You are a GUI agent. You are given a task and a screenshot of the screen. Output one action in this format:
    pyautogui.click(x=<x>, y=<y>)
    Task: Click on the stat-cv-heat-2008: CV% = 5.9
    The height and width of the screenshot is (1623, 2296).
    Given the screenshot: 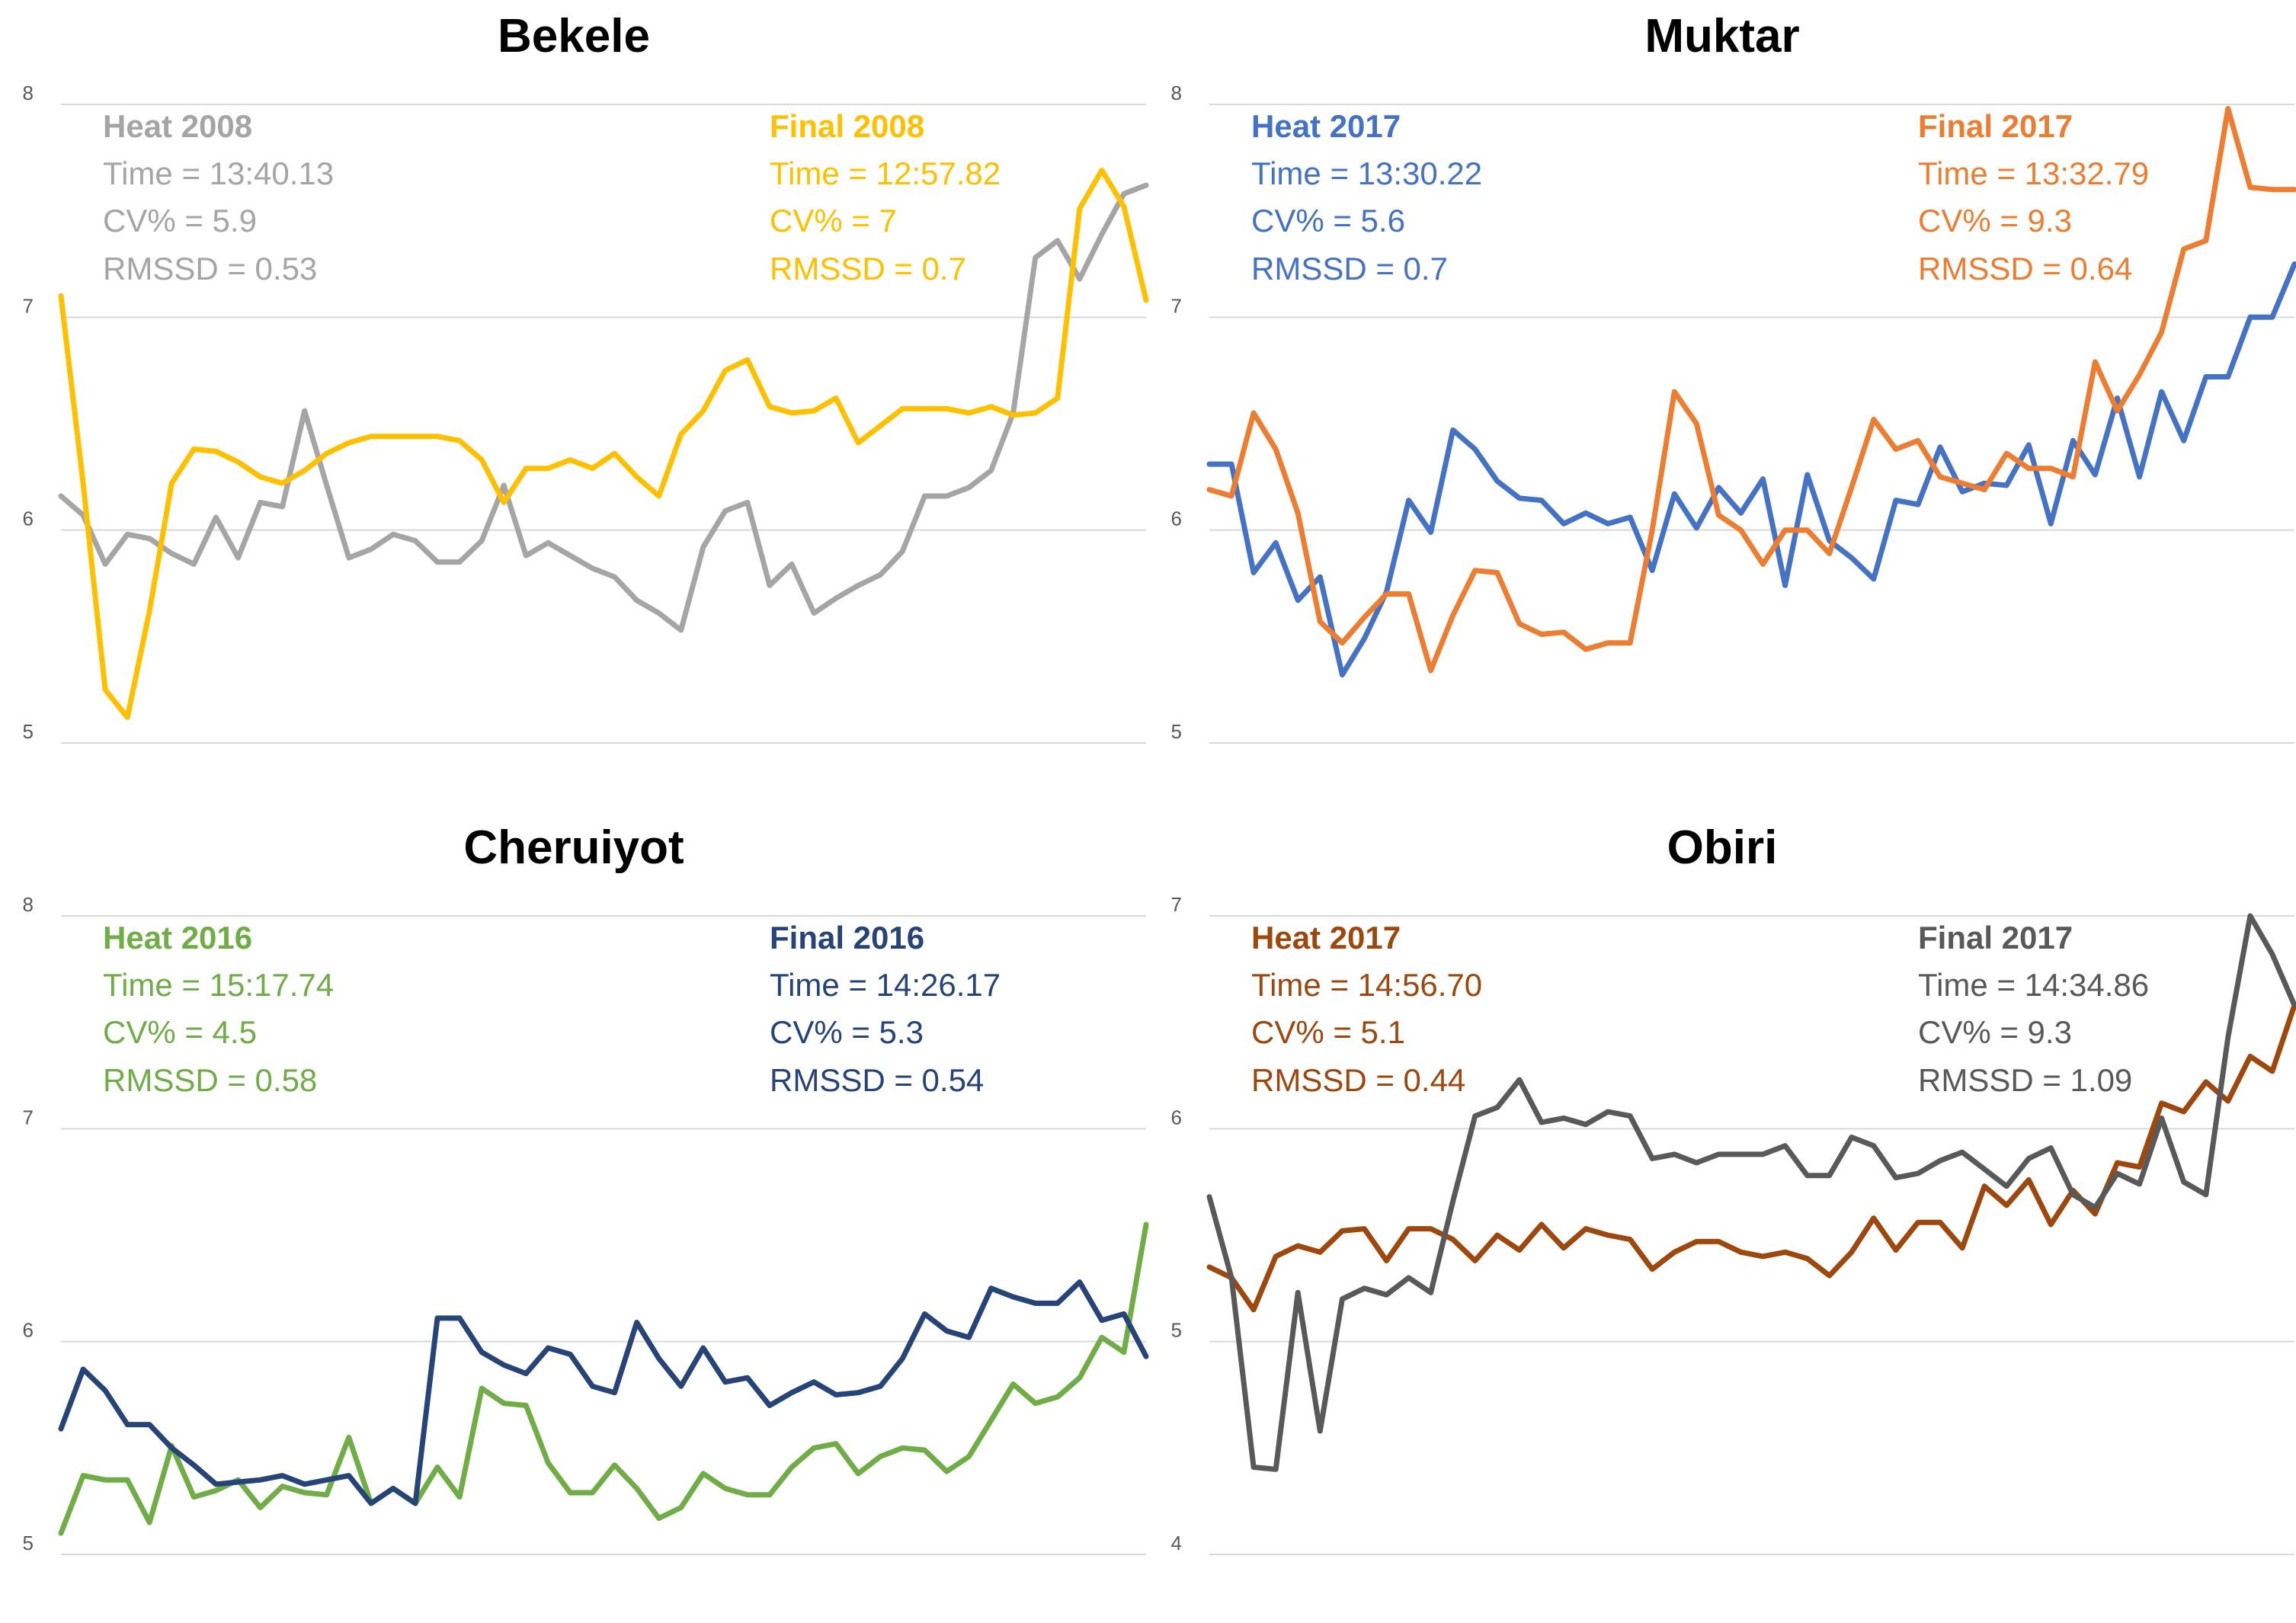 What is the action you would take?
    pyautogui.click(x=180, y=220)
    